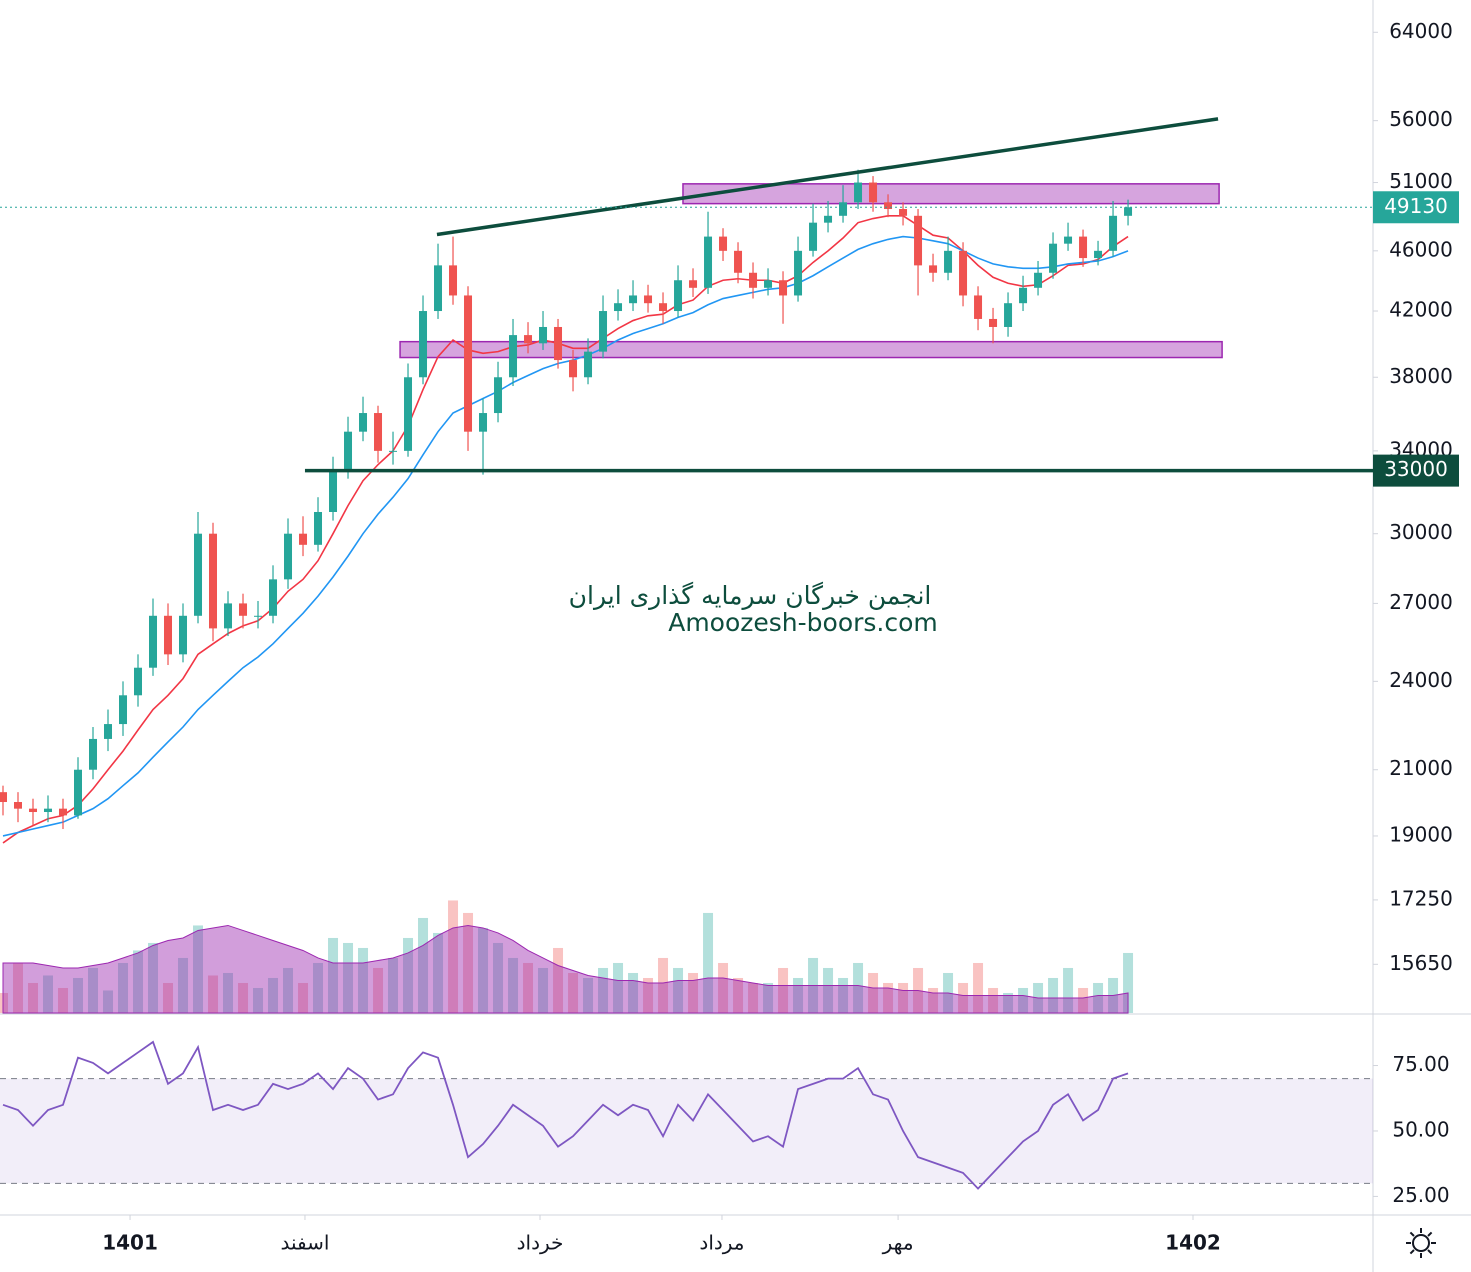  Describe the element at coordinates (1420, 1064) in the screenshot. I see `rsi-tick-label: 75.00` at that location.